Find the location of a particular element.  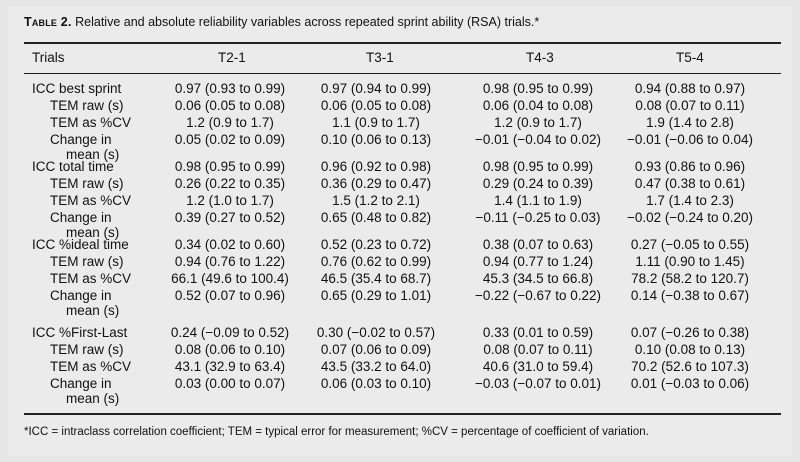

table-cell: 45.3 (34.5 to 66.8) is located at coordinates (538, 278).